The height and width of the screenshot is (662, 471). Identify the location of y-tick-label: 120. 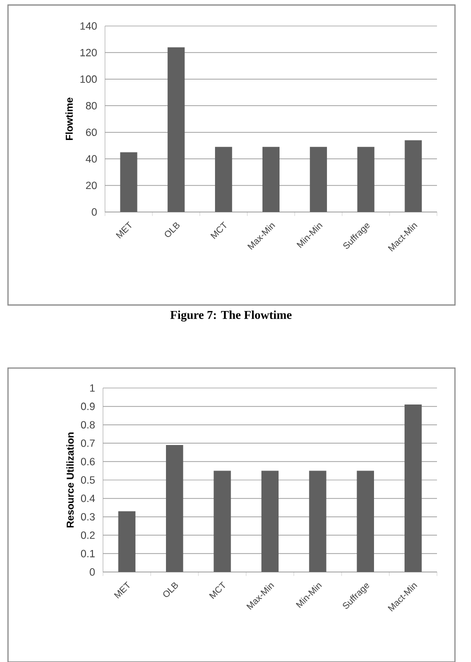
(88, 52).